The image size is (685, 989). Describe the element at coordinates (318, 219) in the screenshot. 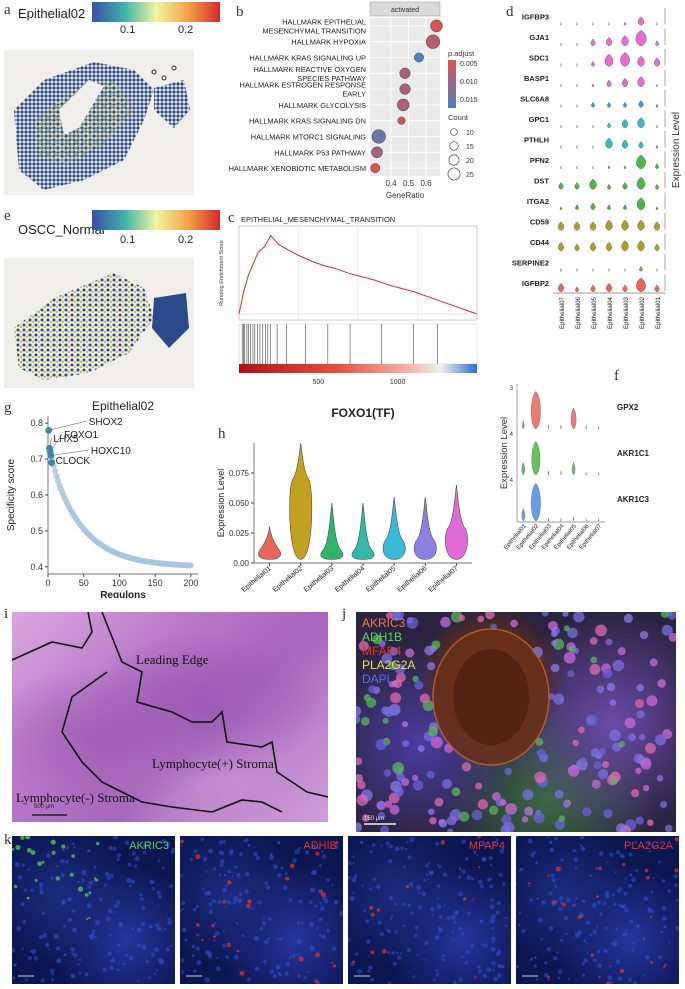

I see `plot-title: EPITHELIAL_MESENCHYMAL_TRANSITION` at that location.